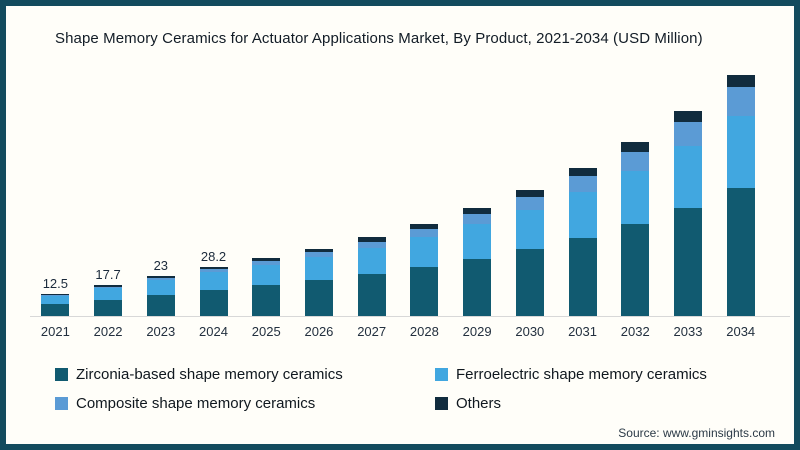 This screenshot has height=450, width=800. I want to click on x-axis-tick: 2027, so click(372, 331).